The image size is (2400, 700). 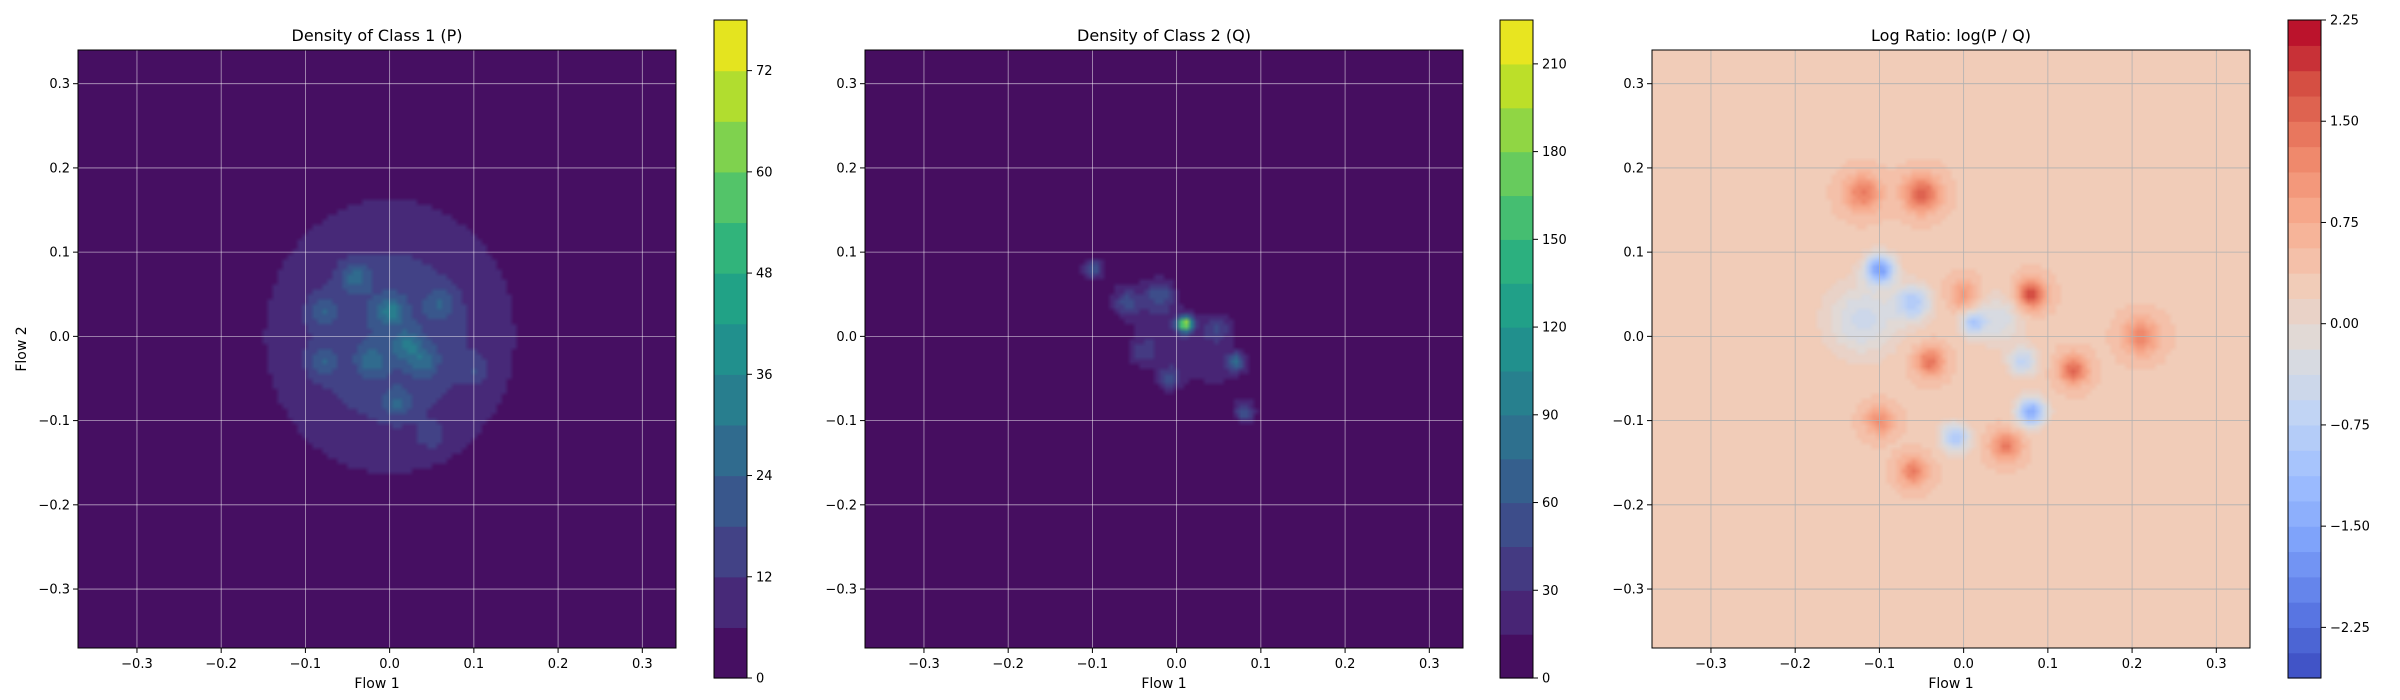 I want to click on colorbar-tick-label: 210, so click(x=1554, y=64).